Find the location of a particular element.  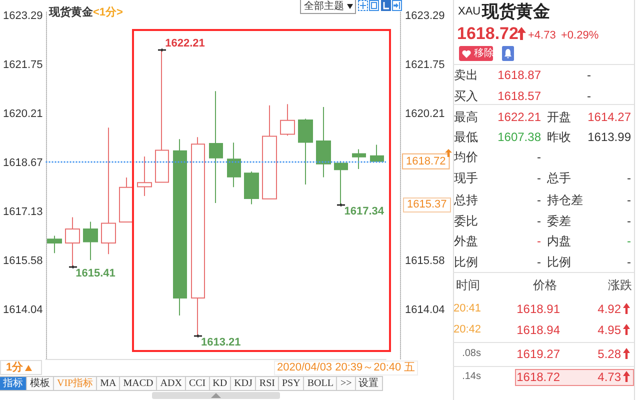

text: 1607.38 is located at coordinates (519, 137).